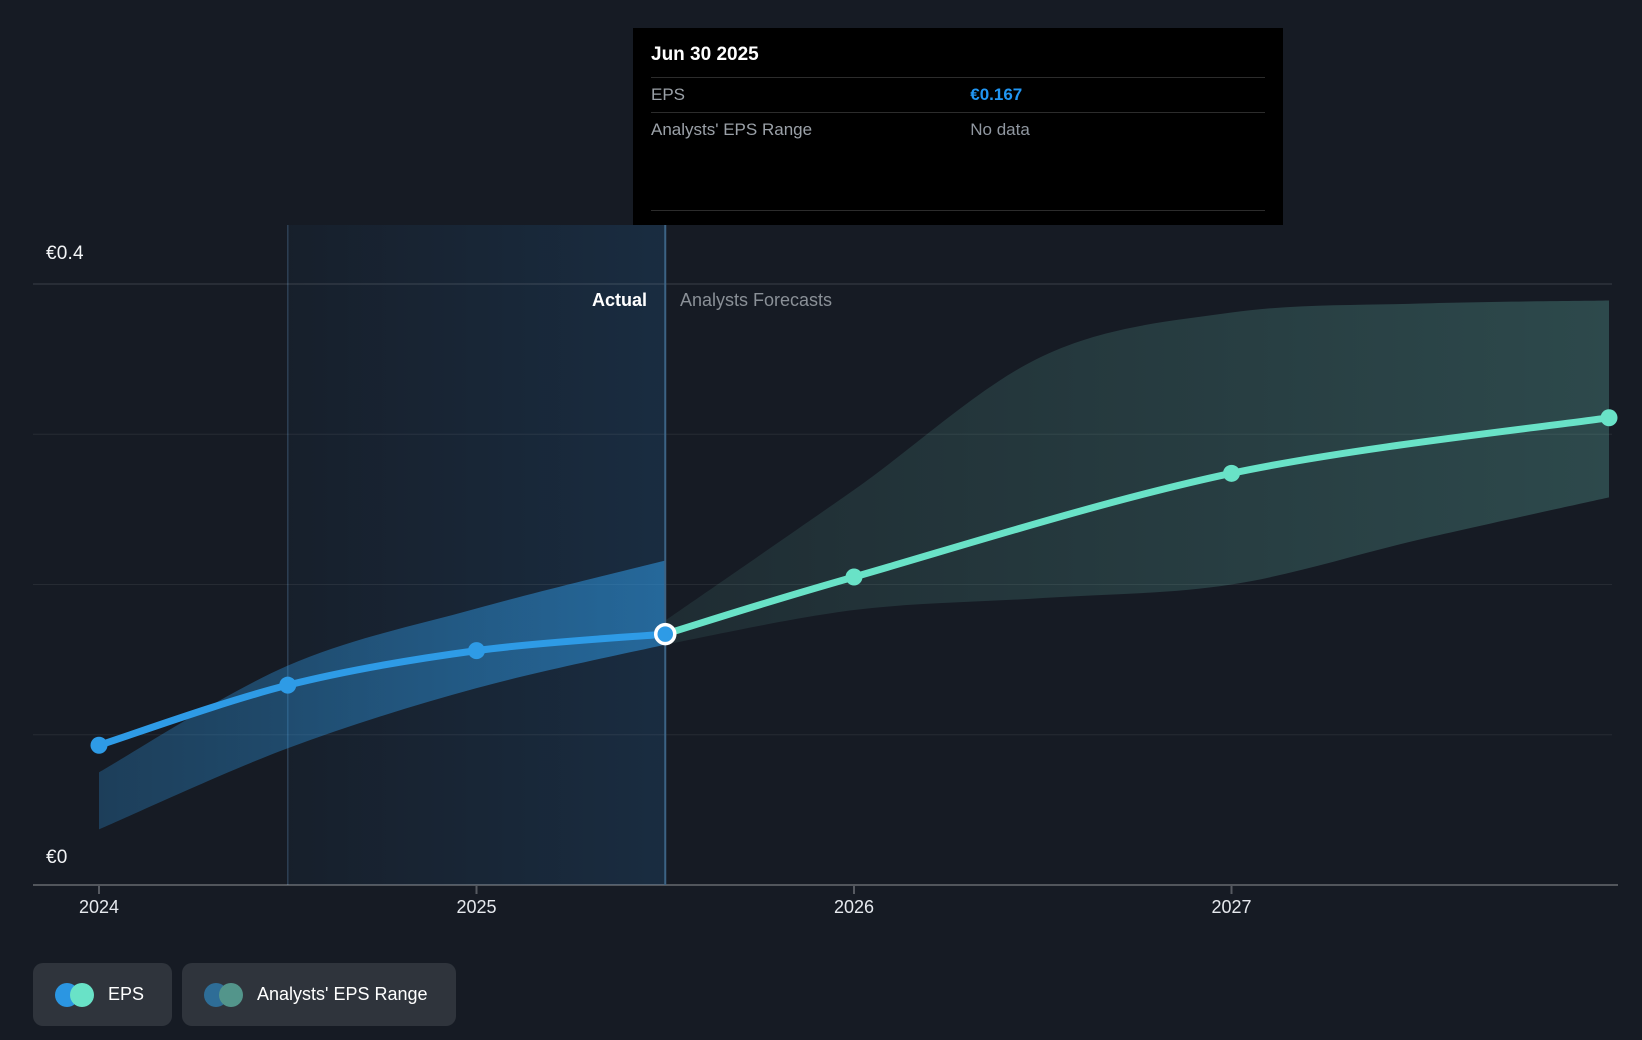  I want to click on actual-eps-line, so click(382, 689).